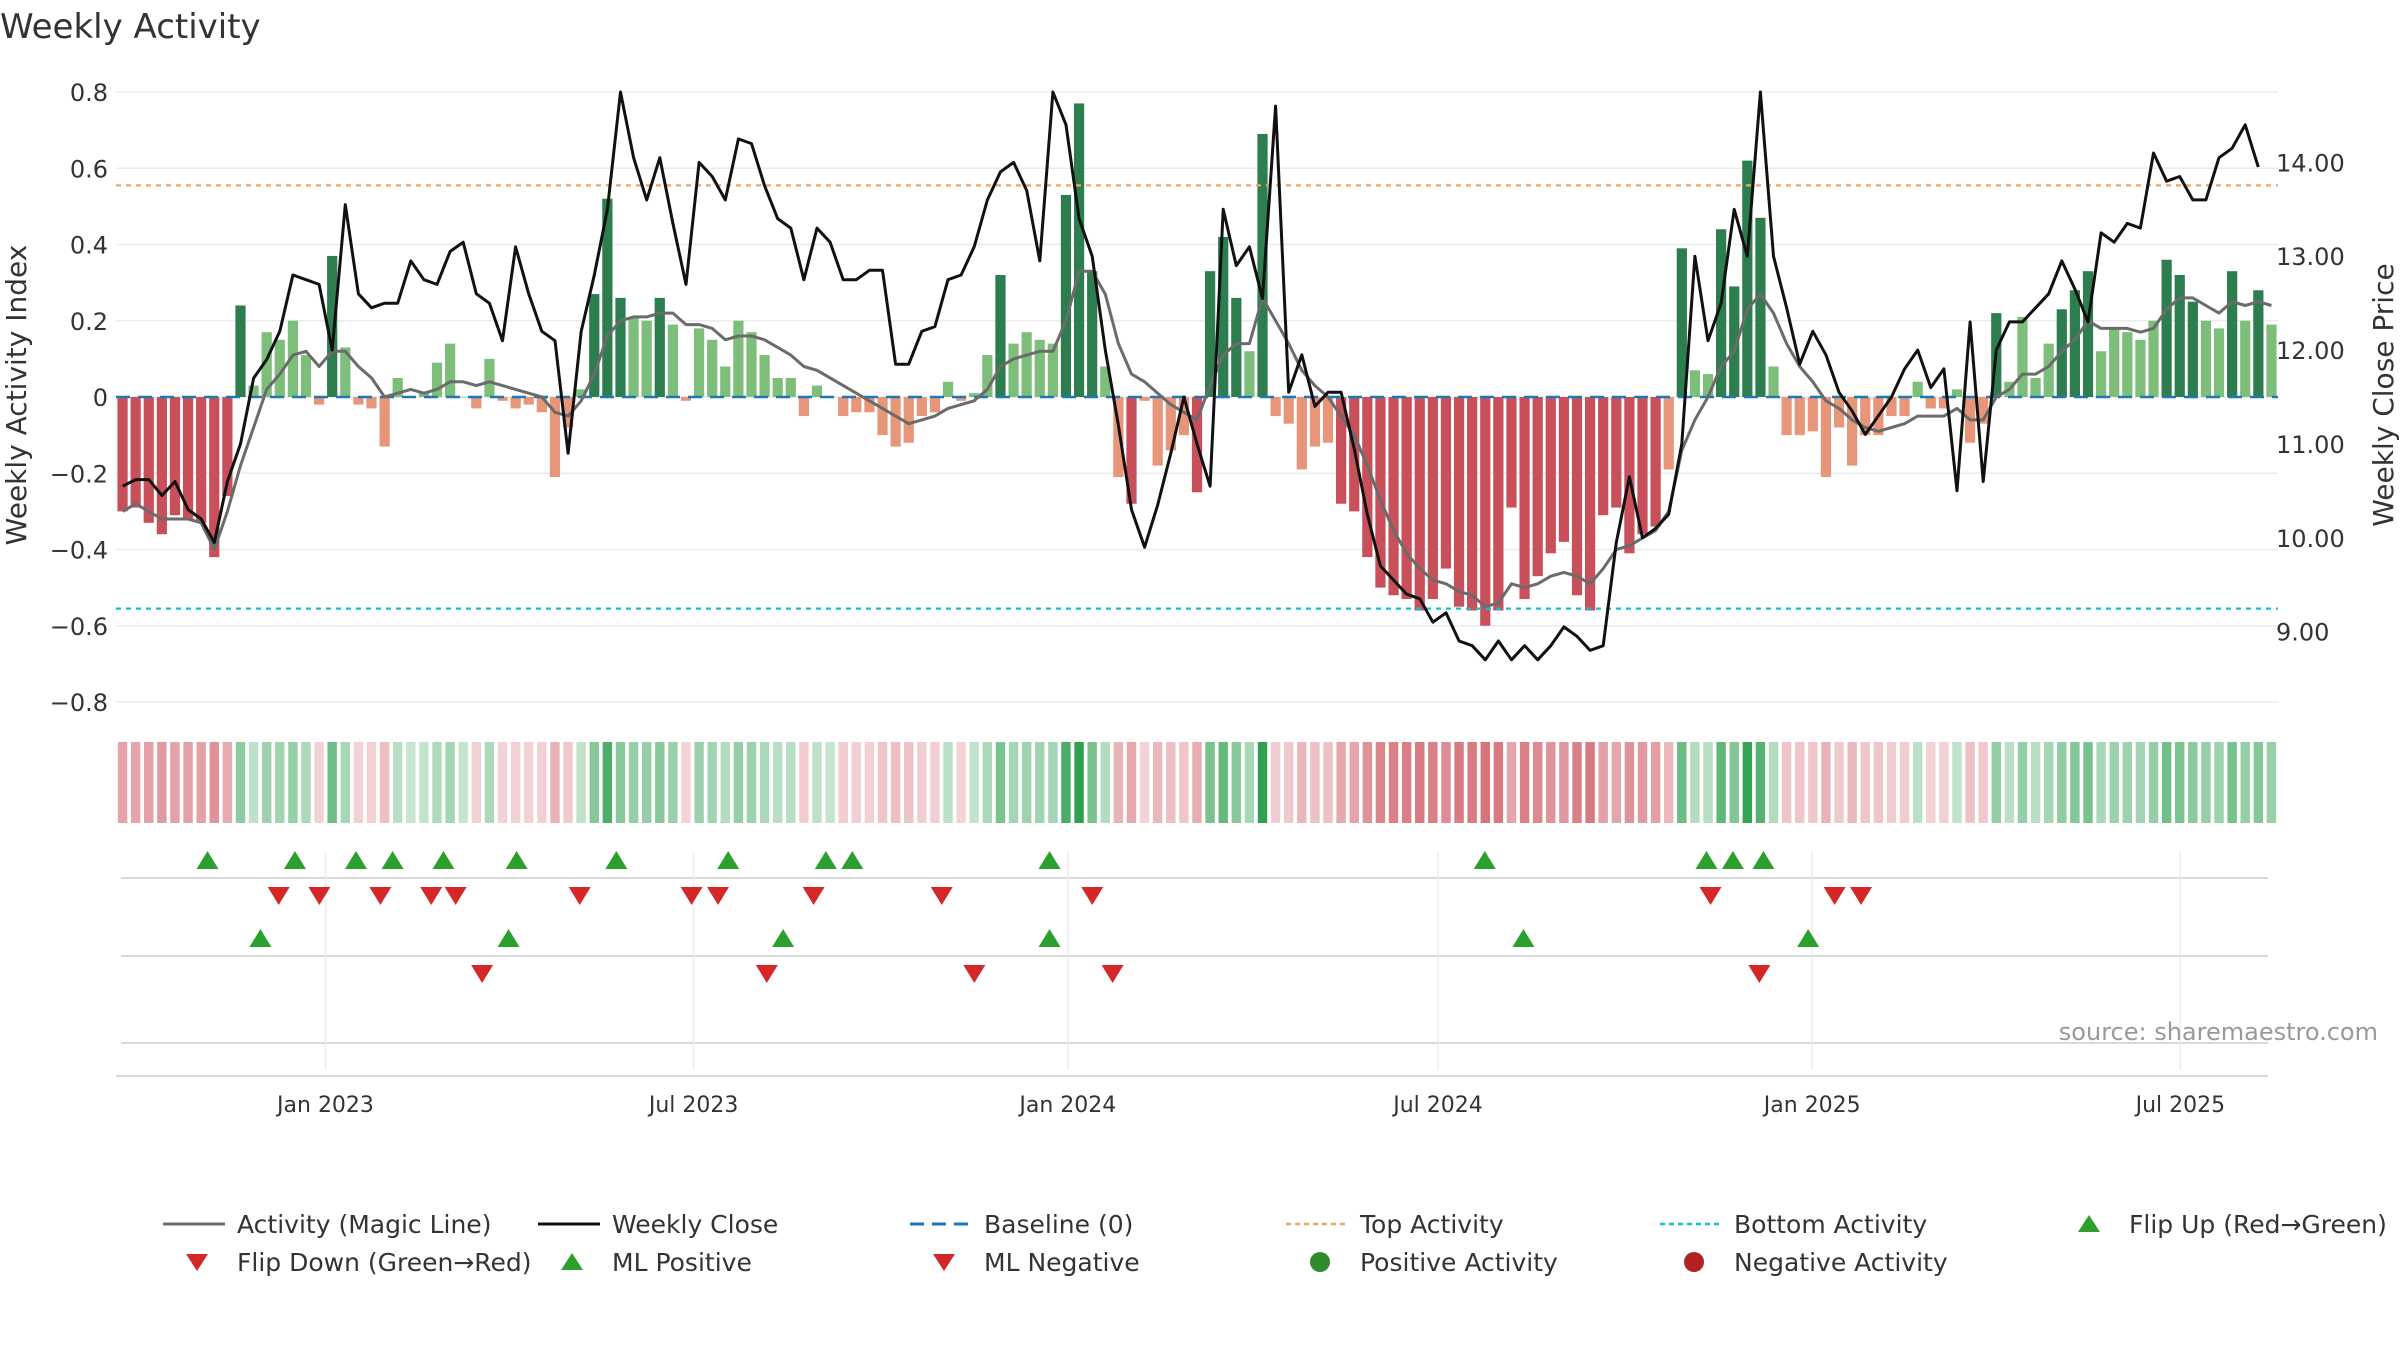 The width and height of the screenshot is (2400, 1350). I want to click on y-tick-label-left: 0.8, so click(89, 93).